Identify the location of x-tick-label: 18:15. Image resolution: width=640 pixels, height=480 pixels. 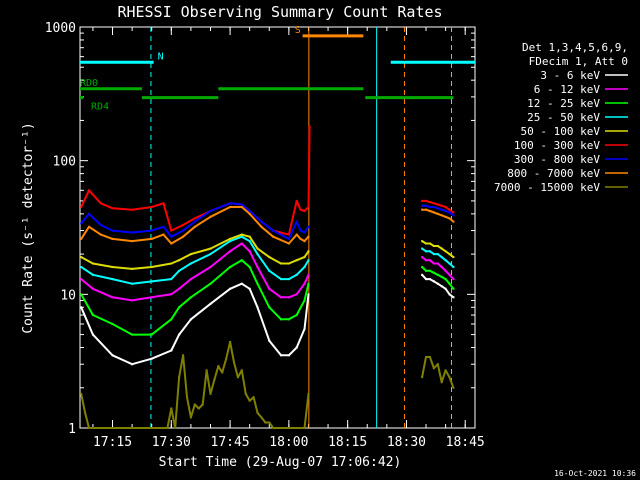
(347, 442).